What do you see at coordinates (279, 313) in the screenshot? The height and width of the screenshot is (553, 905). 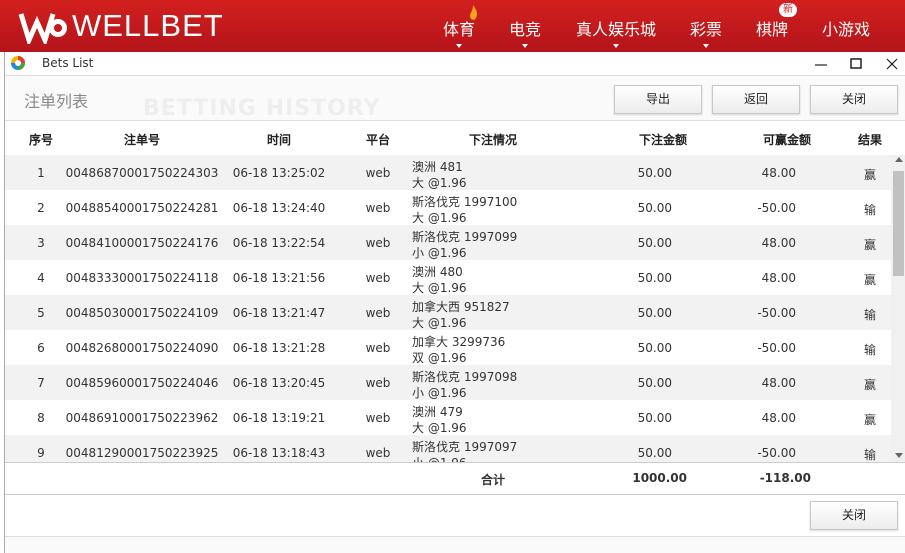 I see `table-cell: 06-18 13:21:47` at bounding box center [279, 313].